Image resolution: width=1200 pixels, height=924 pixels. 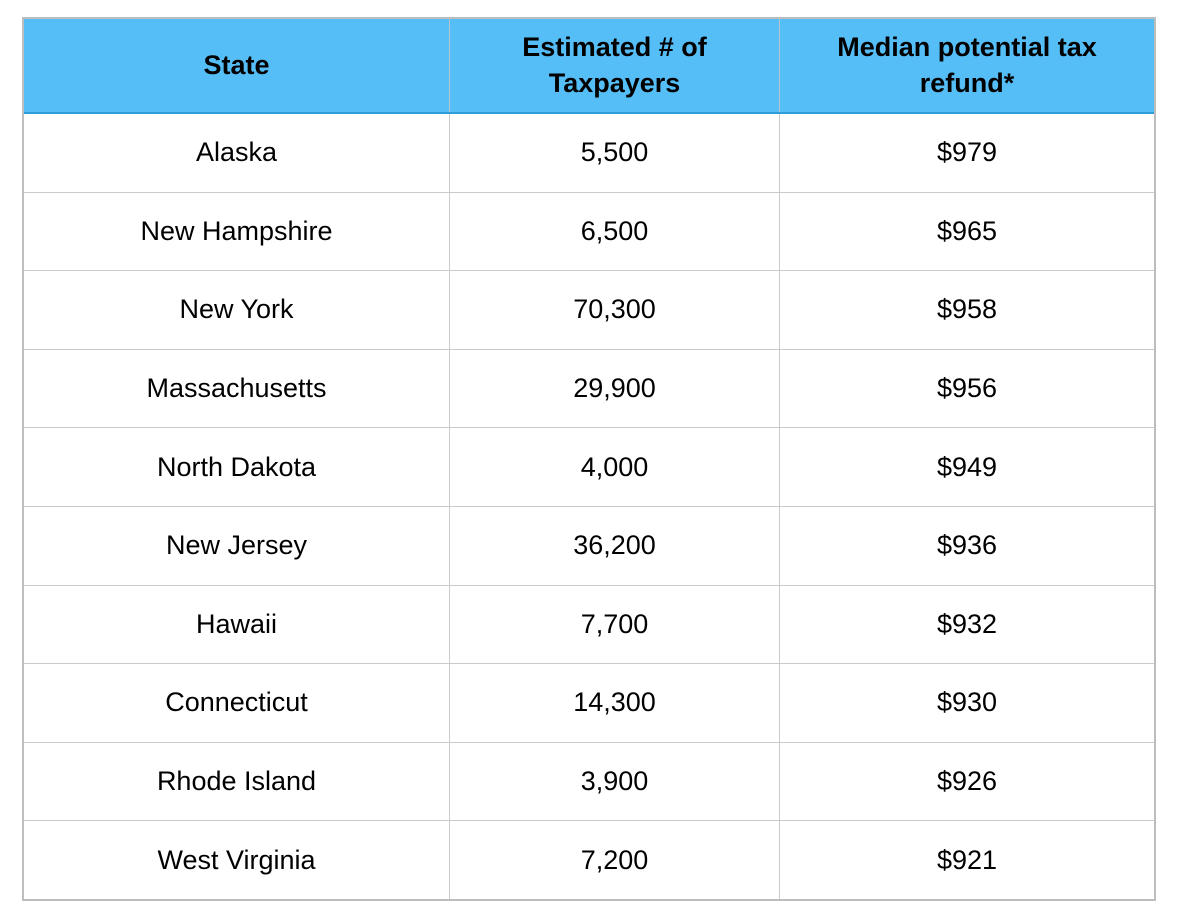 I want to click on table-row: New York 70,300 $958, so click(x=589, y=310).